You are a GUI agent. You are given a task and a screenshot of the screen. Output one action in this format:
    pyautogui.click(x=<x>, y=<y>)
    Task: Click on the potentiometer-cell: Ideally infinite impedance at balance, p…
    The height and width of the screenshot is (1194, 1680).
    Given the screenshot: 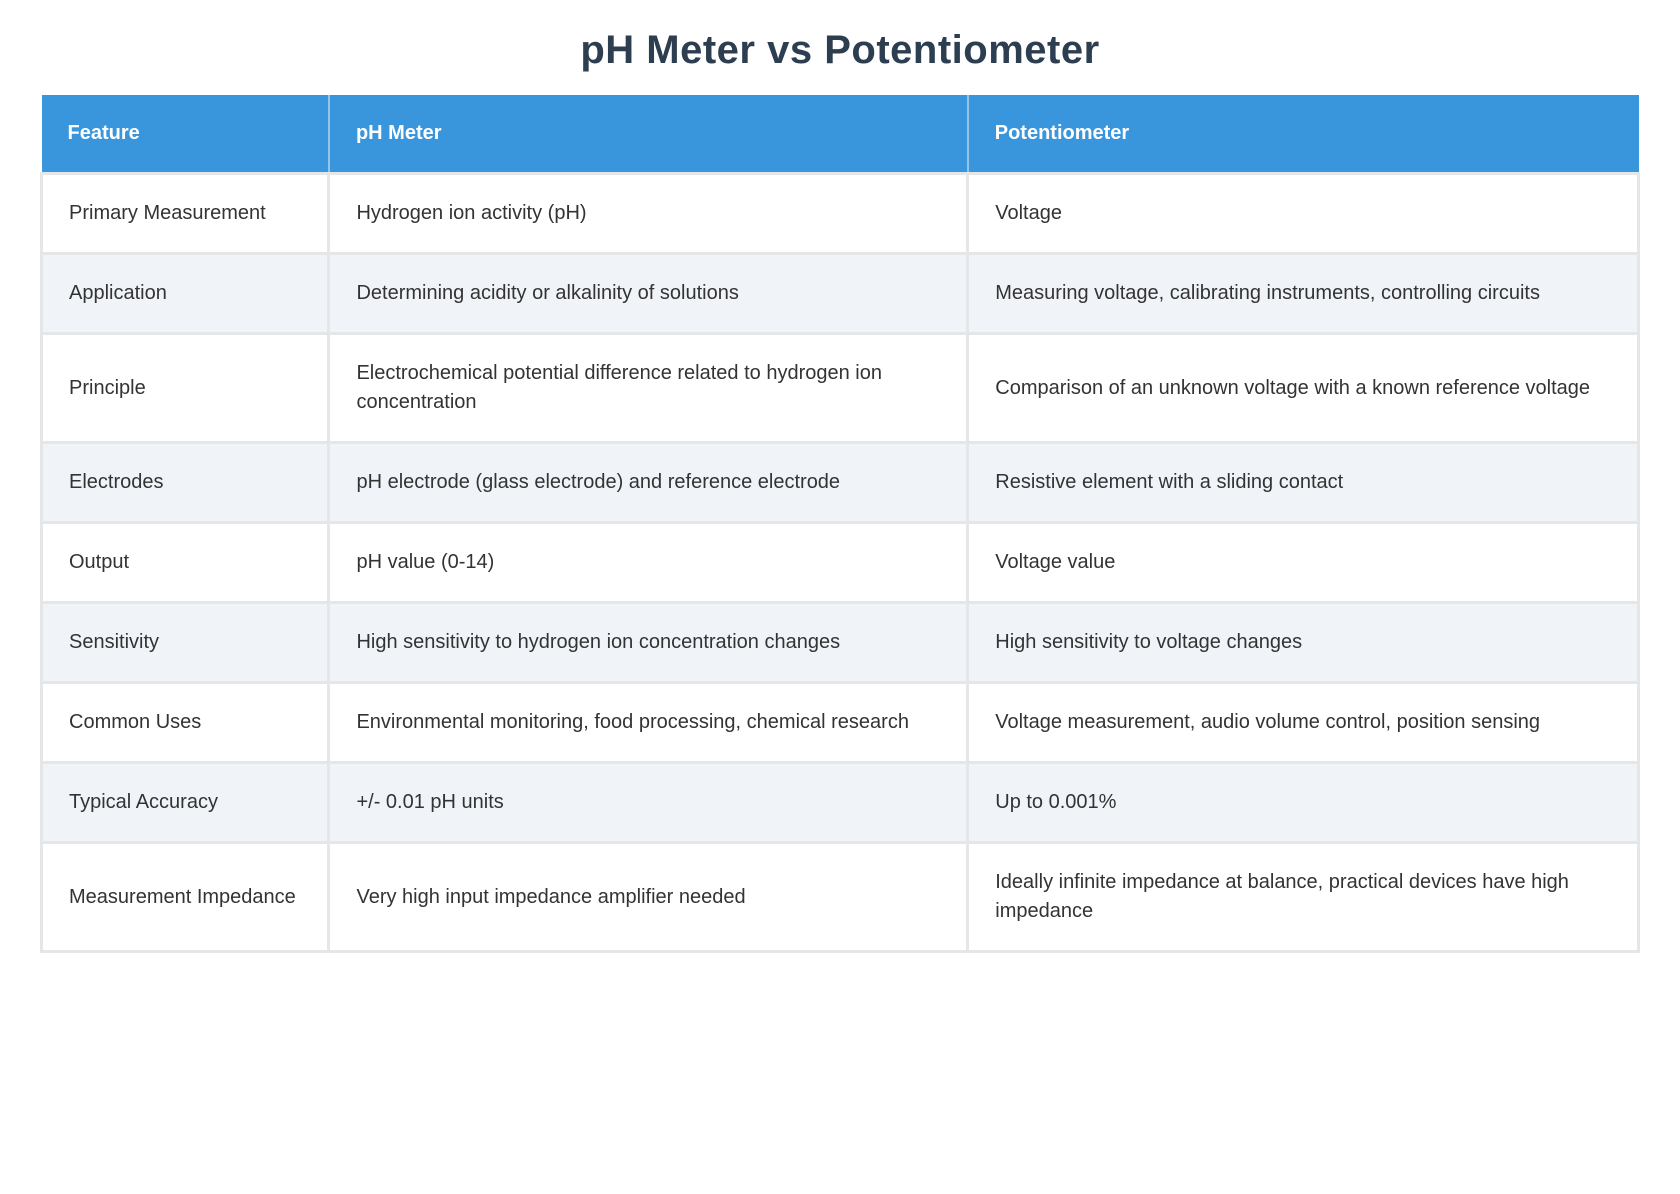 What is the action you would take?
    pyautogui.click(x=1303, y=897)
    